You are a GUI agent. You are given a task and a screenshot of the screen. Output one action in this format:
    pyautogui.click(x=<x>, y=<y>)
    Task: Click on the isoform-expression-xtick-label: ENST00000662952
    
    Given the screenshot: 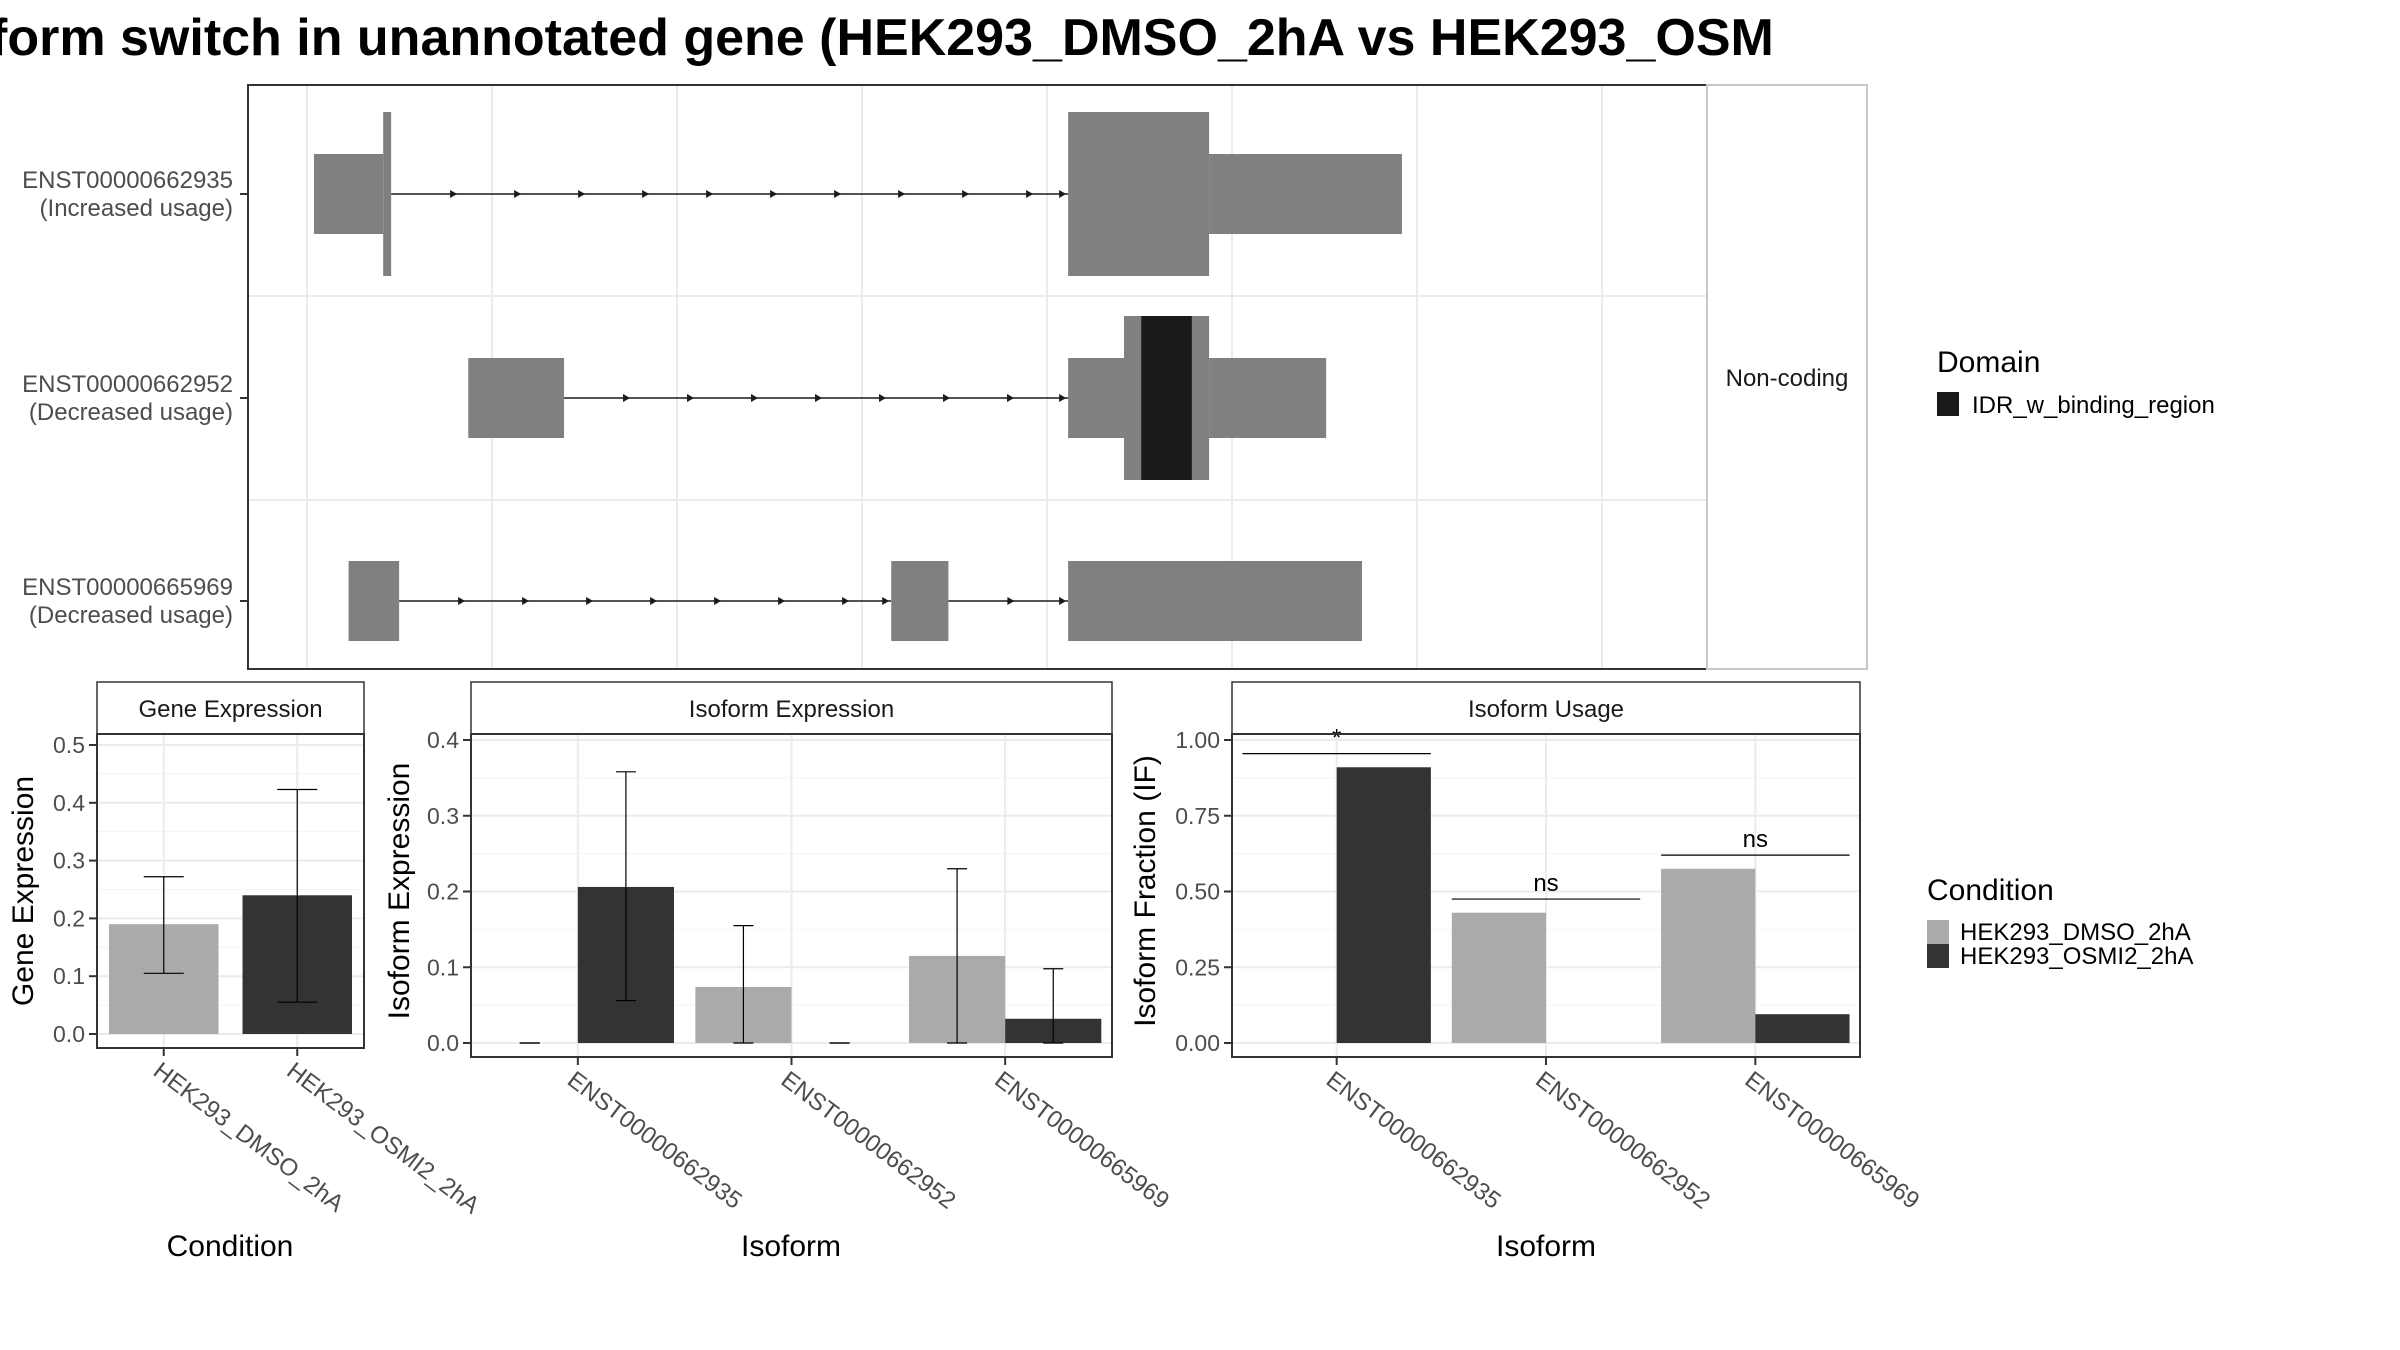 What is the action you would take?
    pyautogui.click(x=868, y=1140)
    